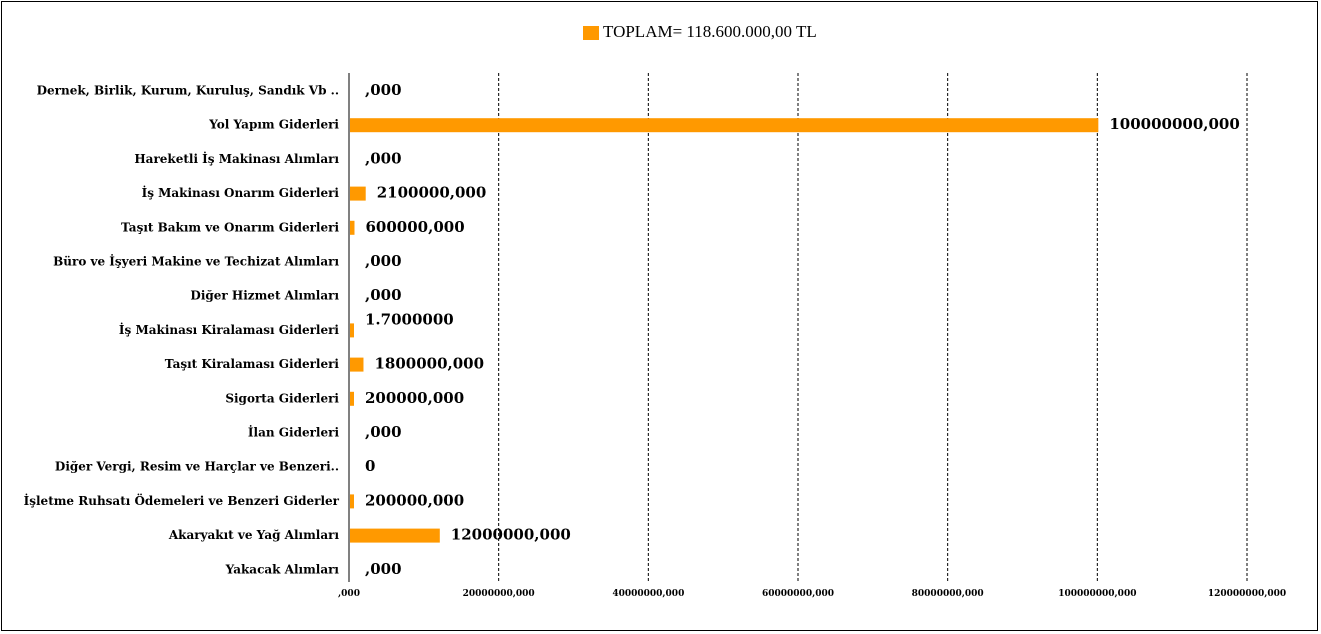 Image resolution: width=1321 pixels, height=634 pixels. I want to click on value-label: 12000000,000, so click(511, 535).